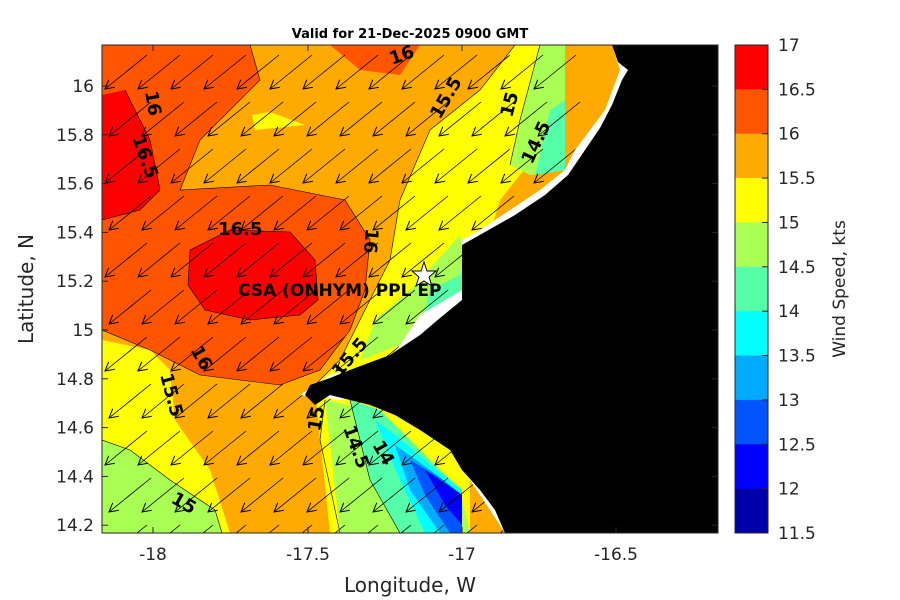 This screenshot has width=900, height=600. What do you see at coordinates (75, 185) in the screenshot?
I see `y-tick-label: 15.6` at bounding box center [75, 185].